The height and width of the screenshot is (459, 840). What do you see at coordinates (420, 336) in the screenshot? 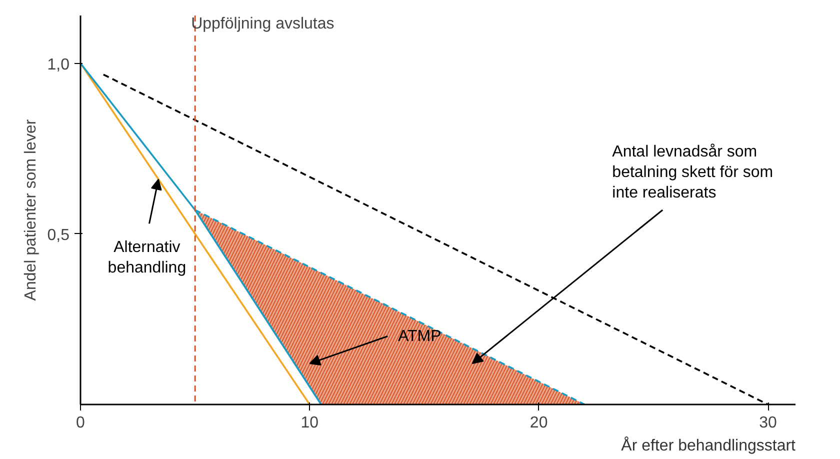
I see `text: ATMP` at bounding box center [420, 336].